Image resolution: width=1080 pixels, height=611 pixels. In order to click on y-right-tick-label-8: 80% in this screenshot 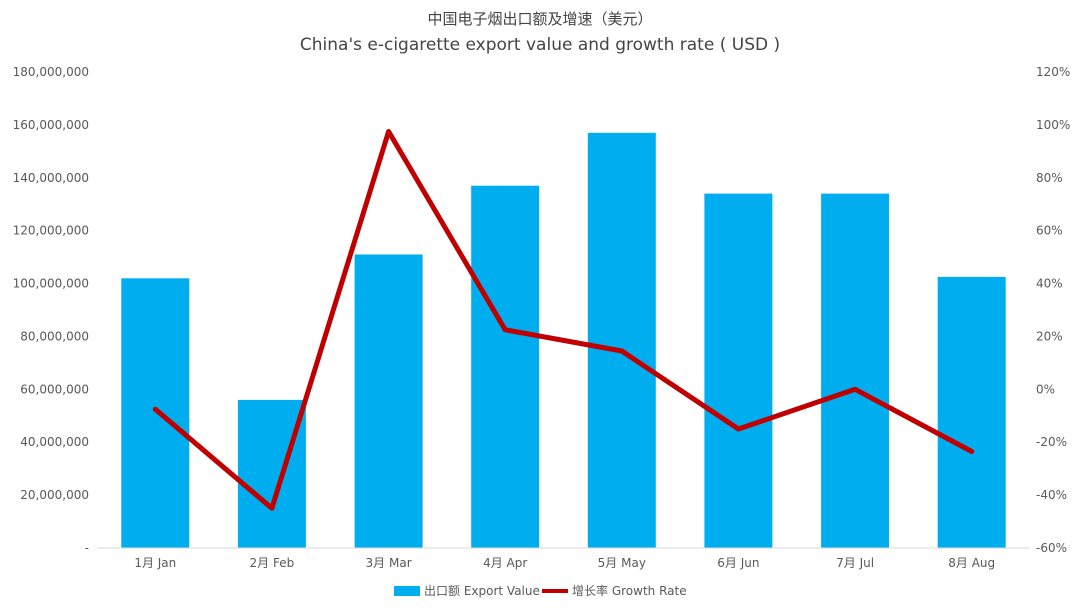, I will do `click(1049, 178)`.